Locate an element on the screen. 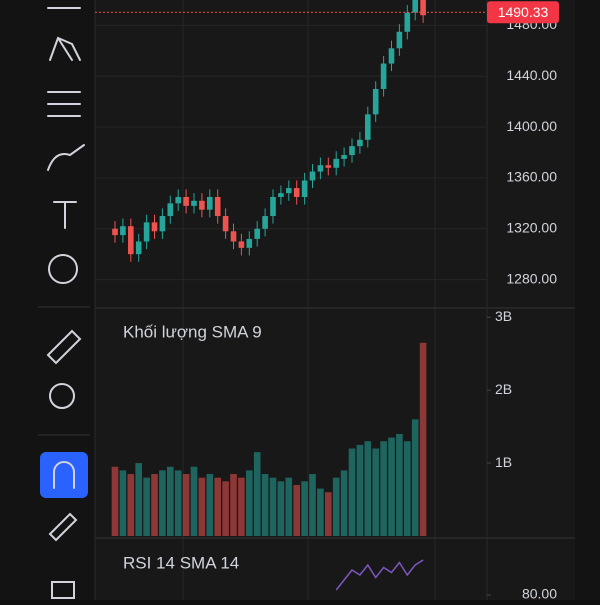  pattern-tool is located at coordinates (65, 48).